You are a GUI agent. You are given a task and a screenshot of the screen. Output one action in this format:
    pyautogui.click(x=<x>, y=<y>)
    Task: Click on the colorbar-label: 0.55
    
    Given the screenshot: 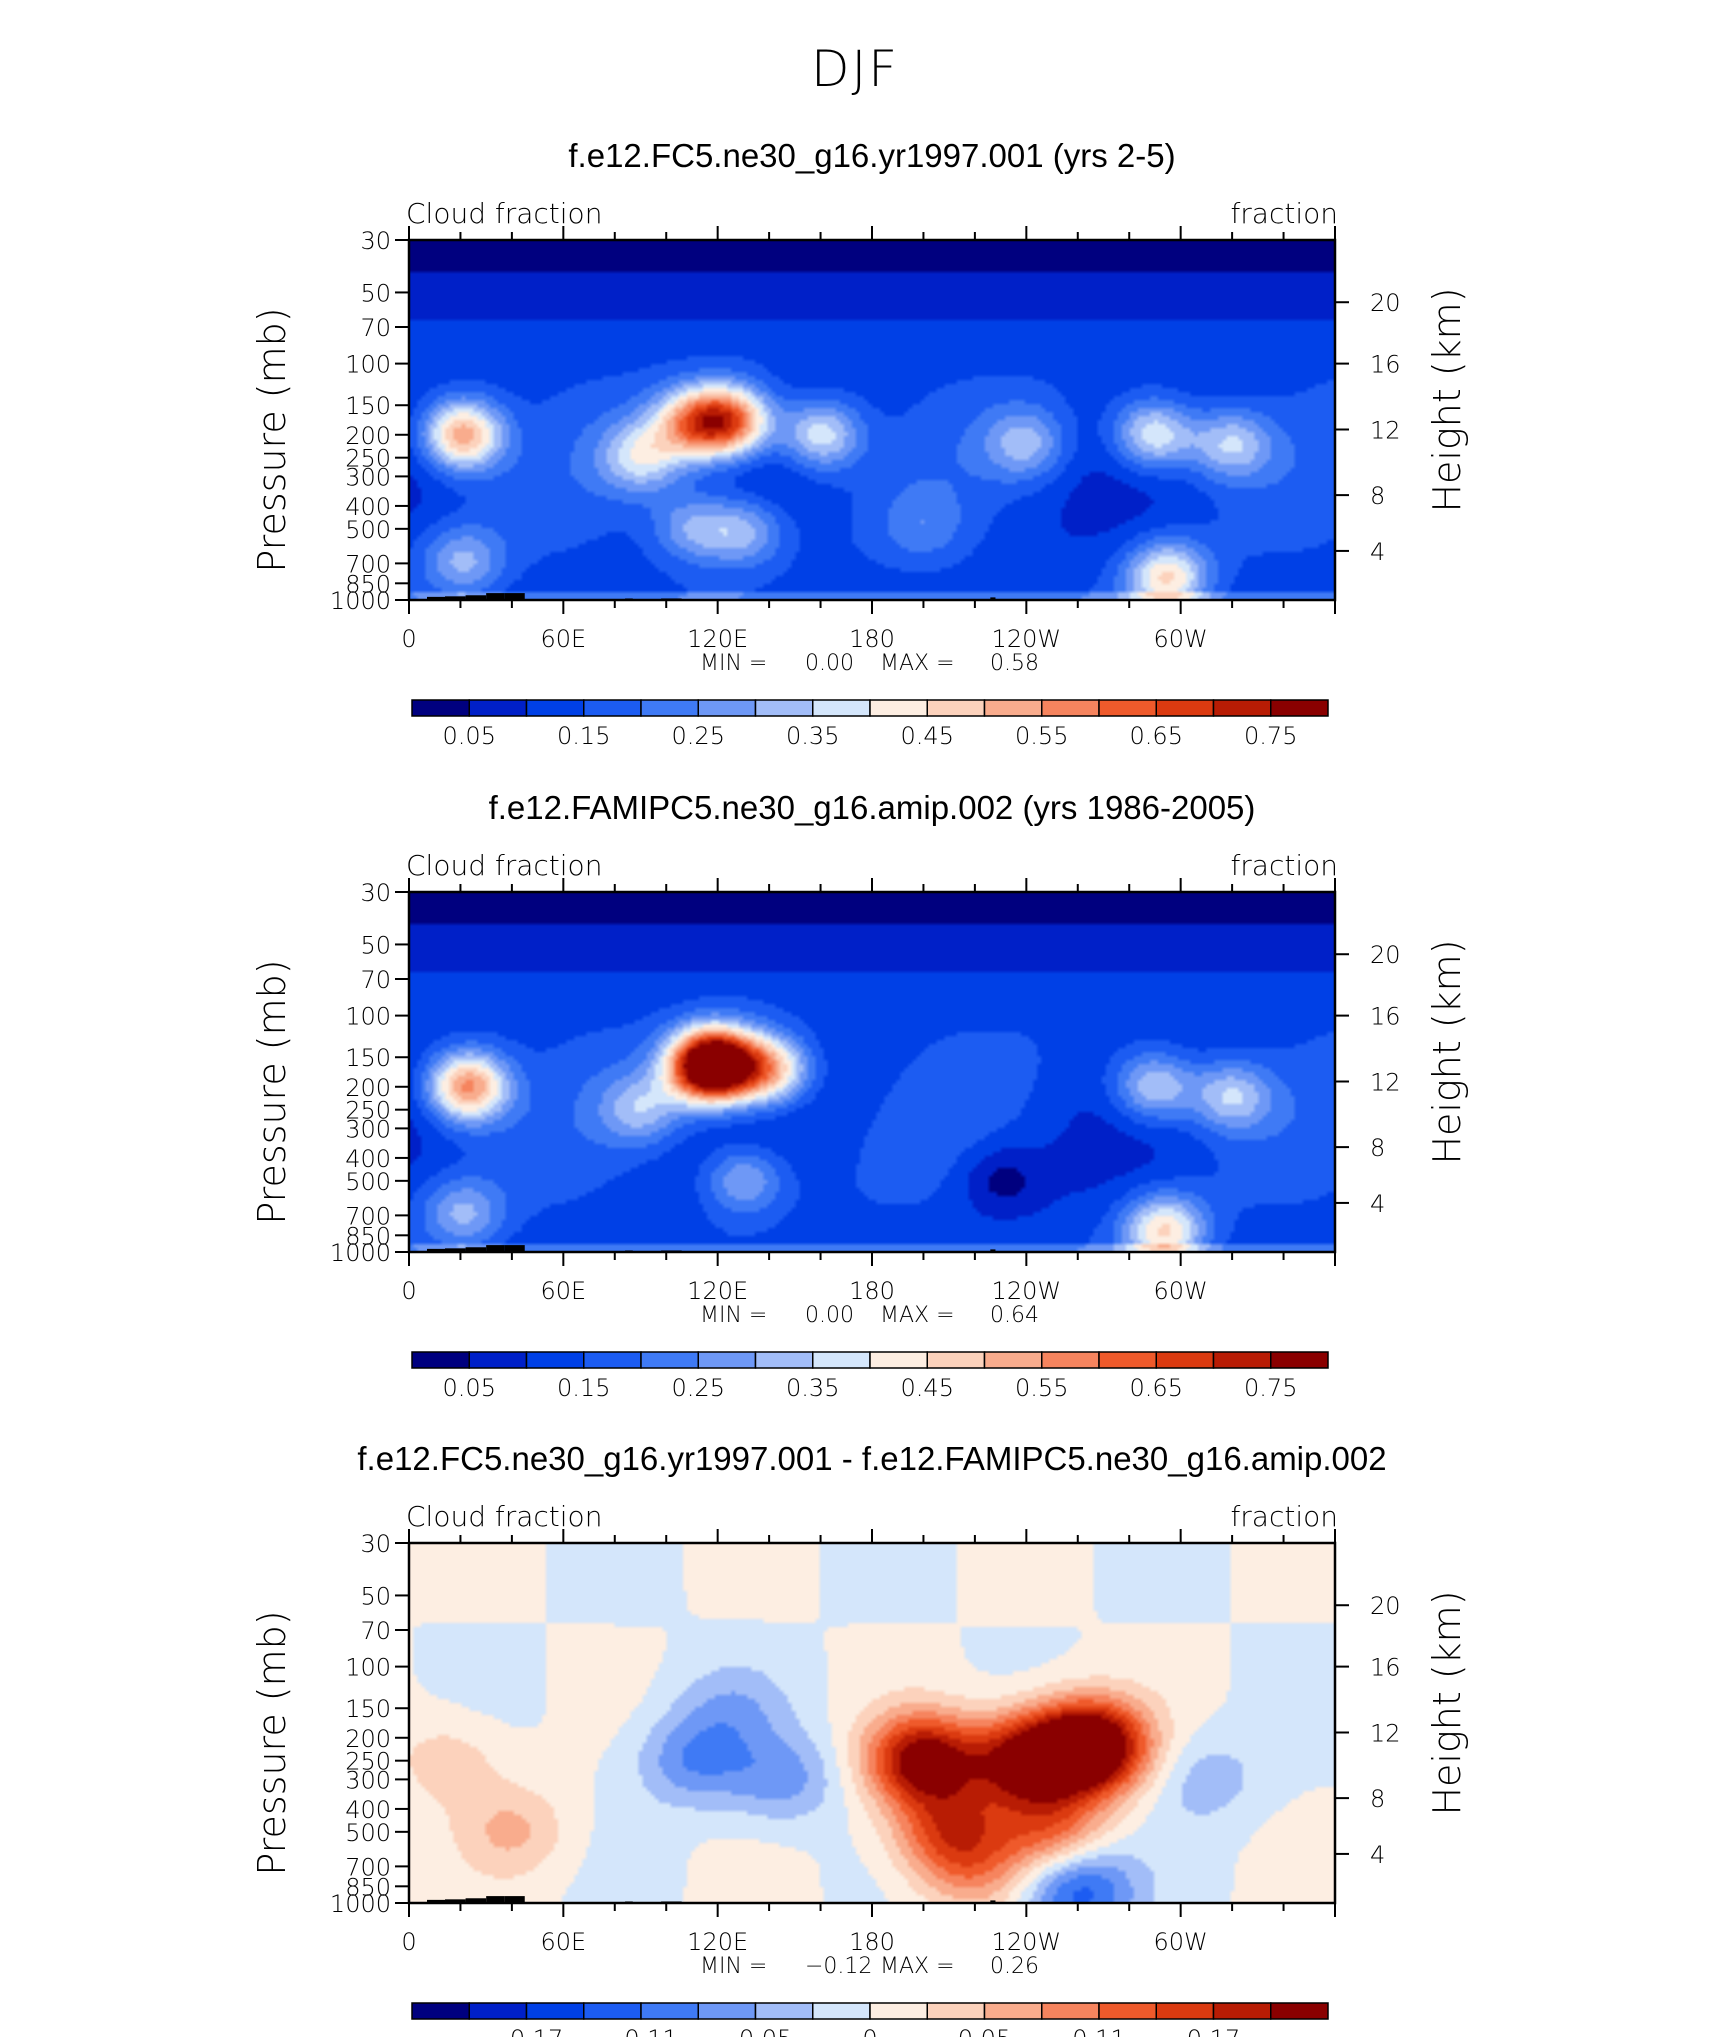 What is the action you would take?
    pyautogui.click(x=1041, y=736)
    